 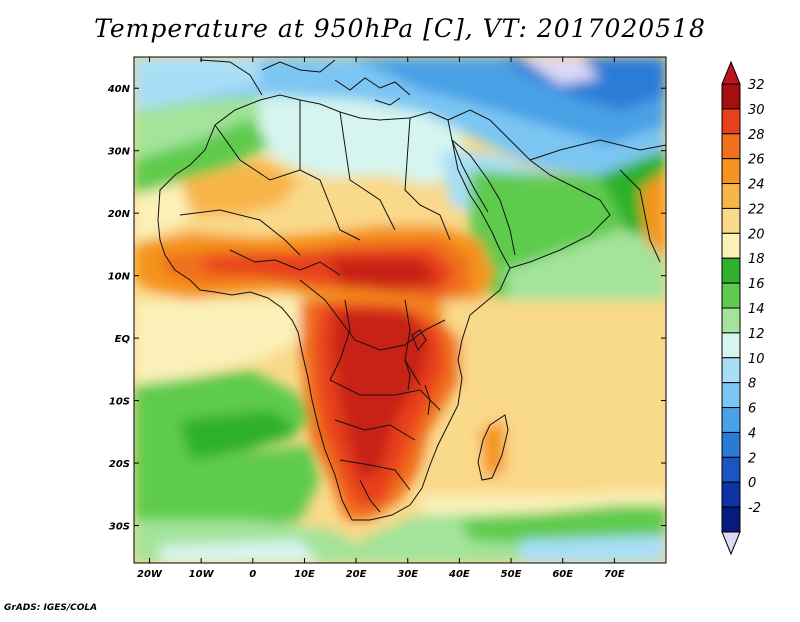 What do you see at coordinates (459, 574) in the screenshot?
I see `lon-tick-label: 40E` at bounding box center [459, 574].